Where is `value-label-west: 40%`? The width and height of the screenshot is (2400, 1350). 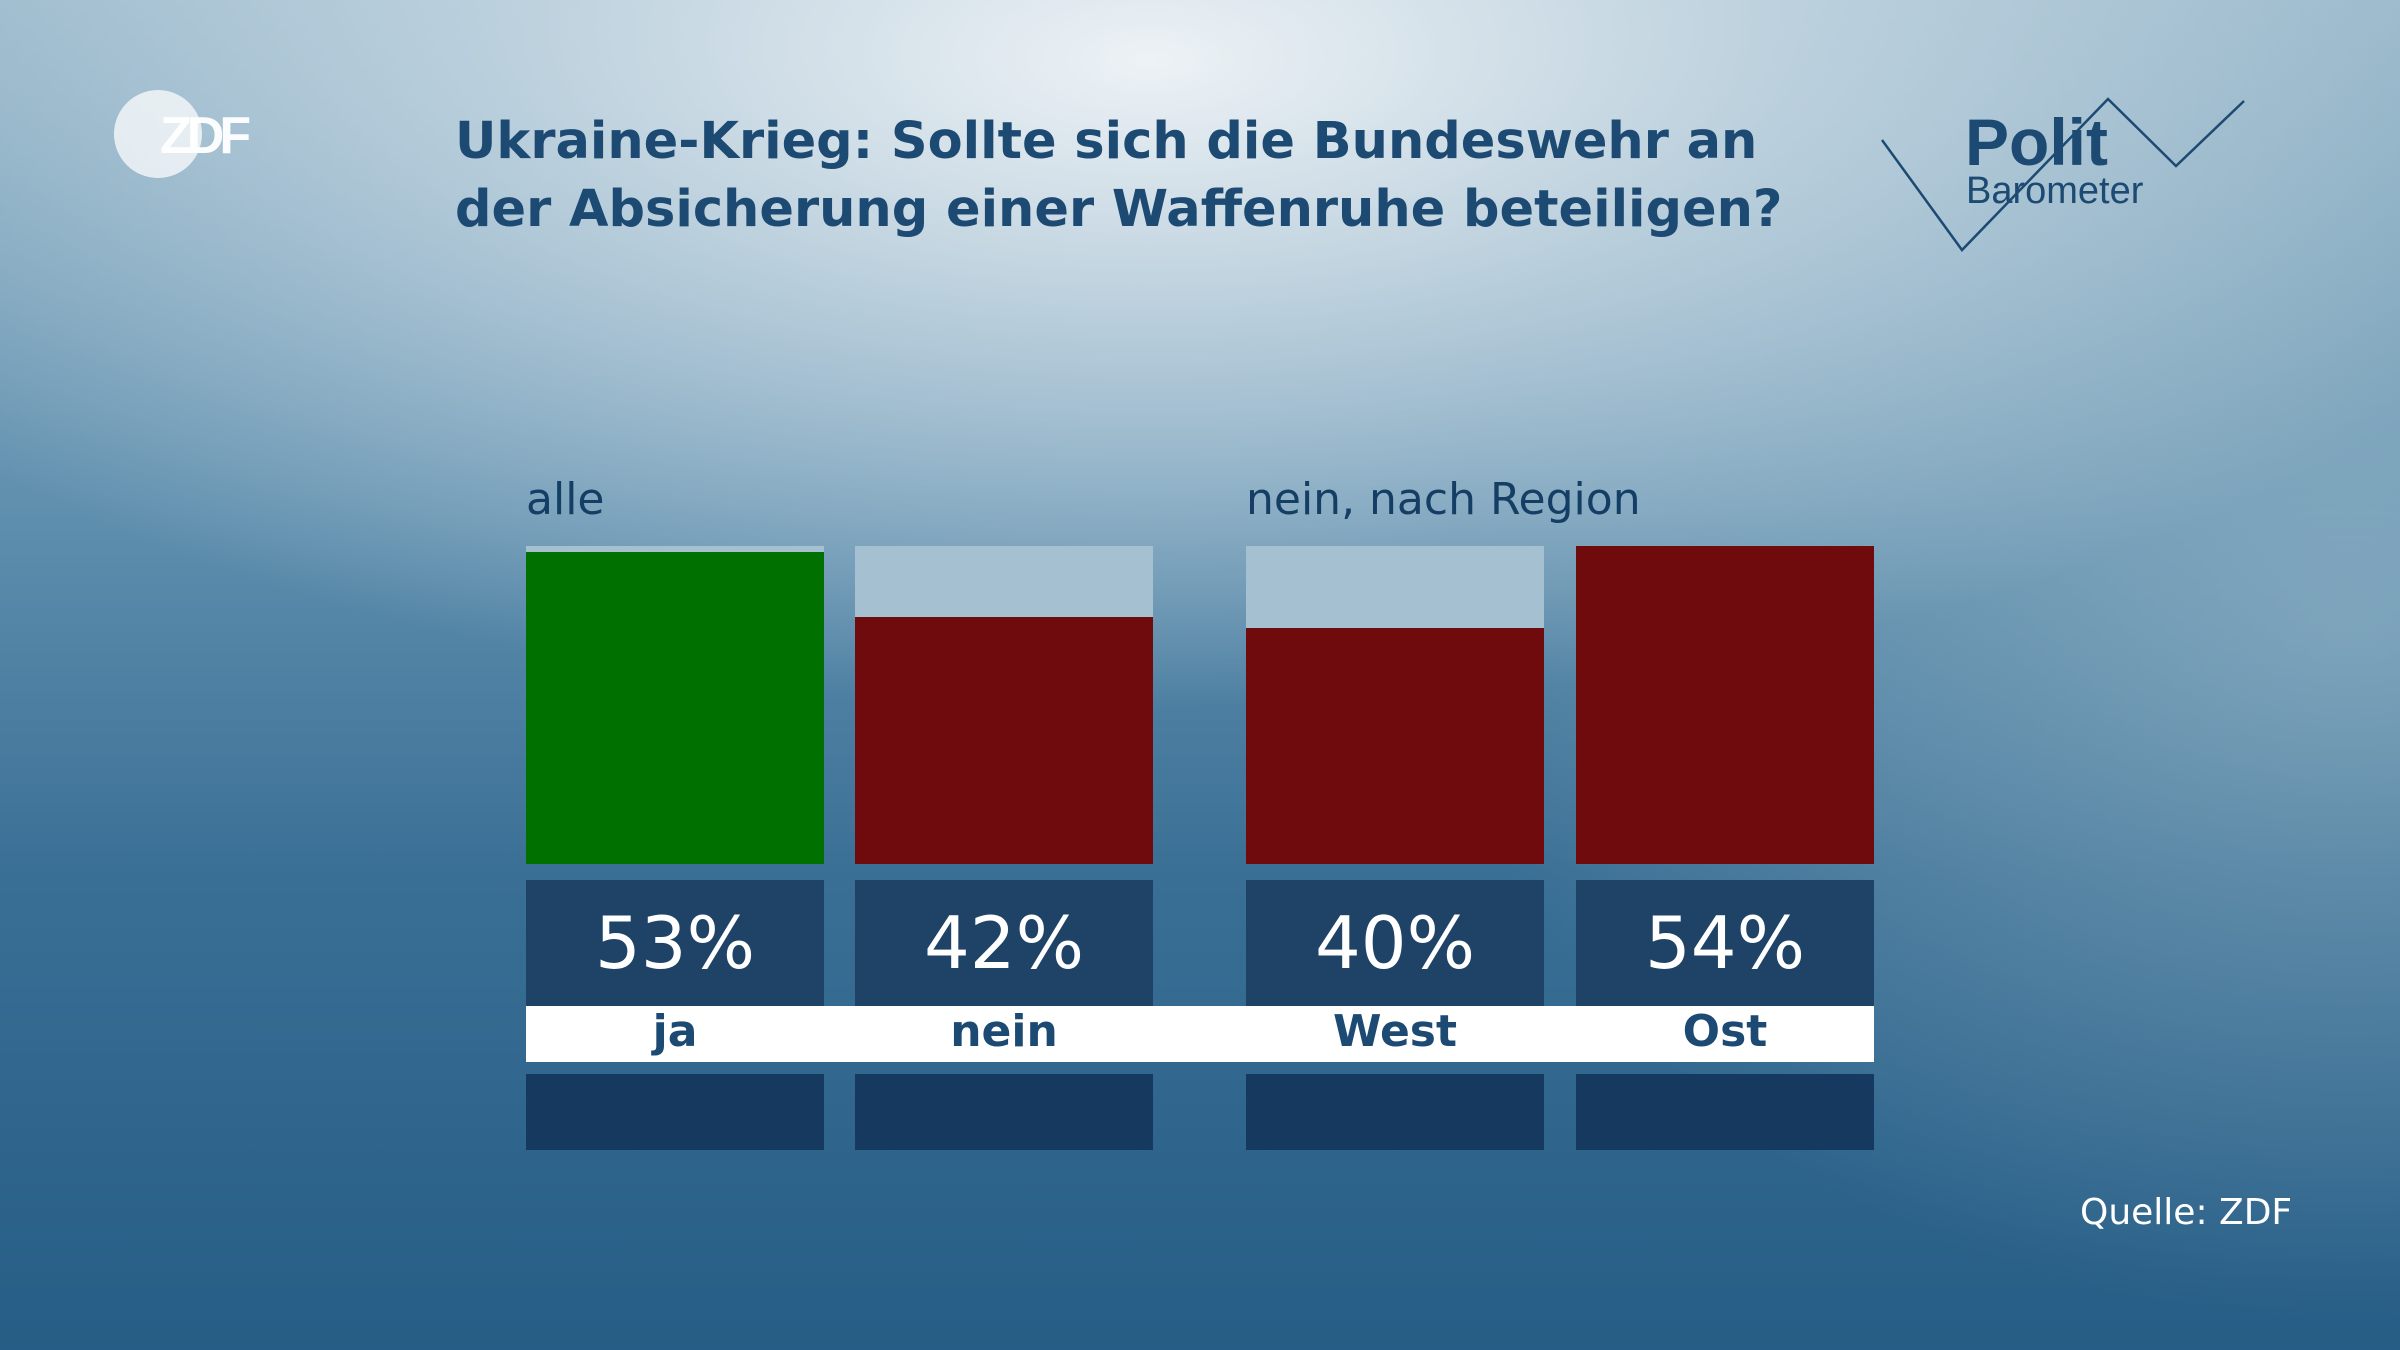
value-label-west: 40% is located at coordinates (1395, 943).